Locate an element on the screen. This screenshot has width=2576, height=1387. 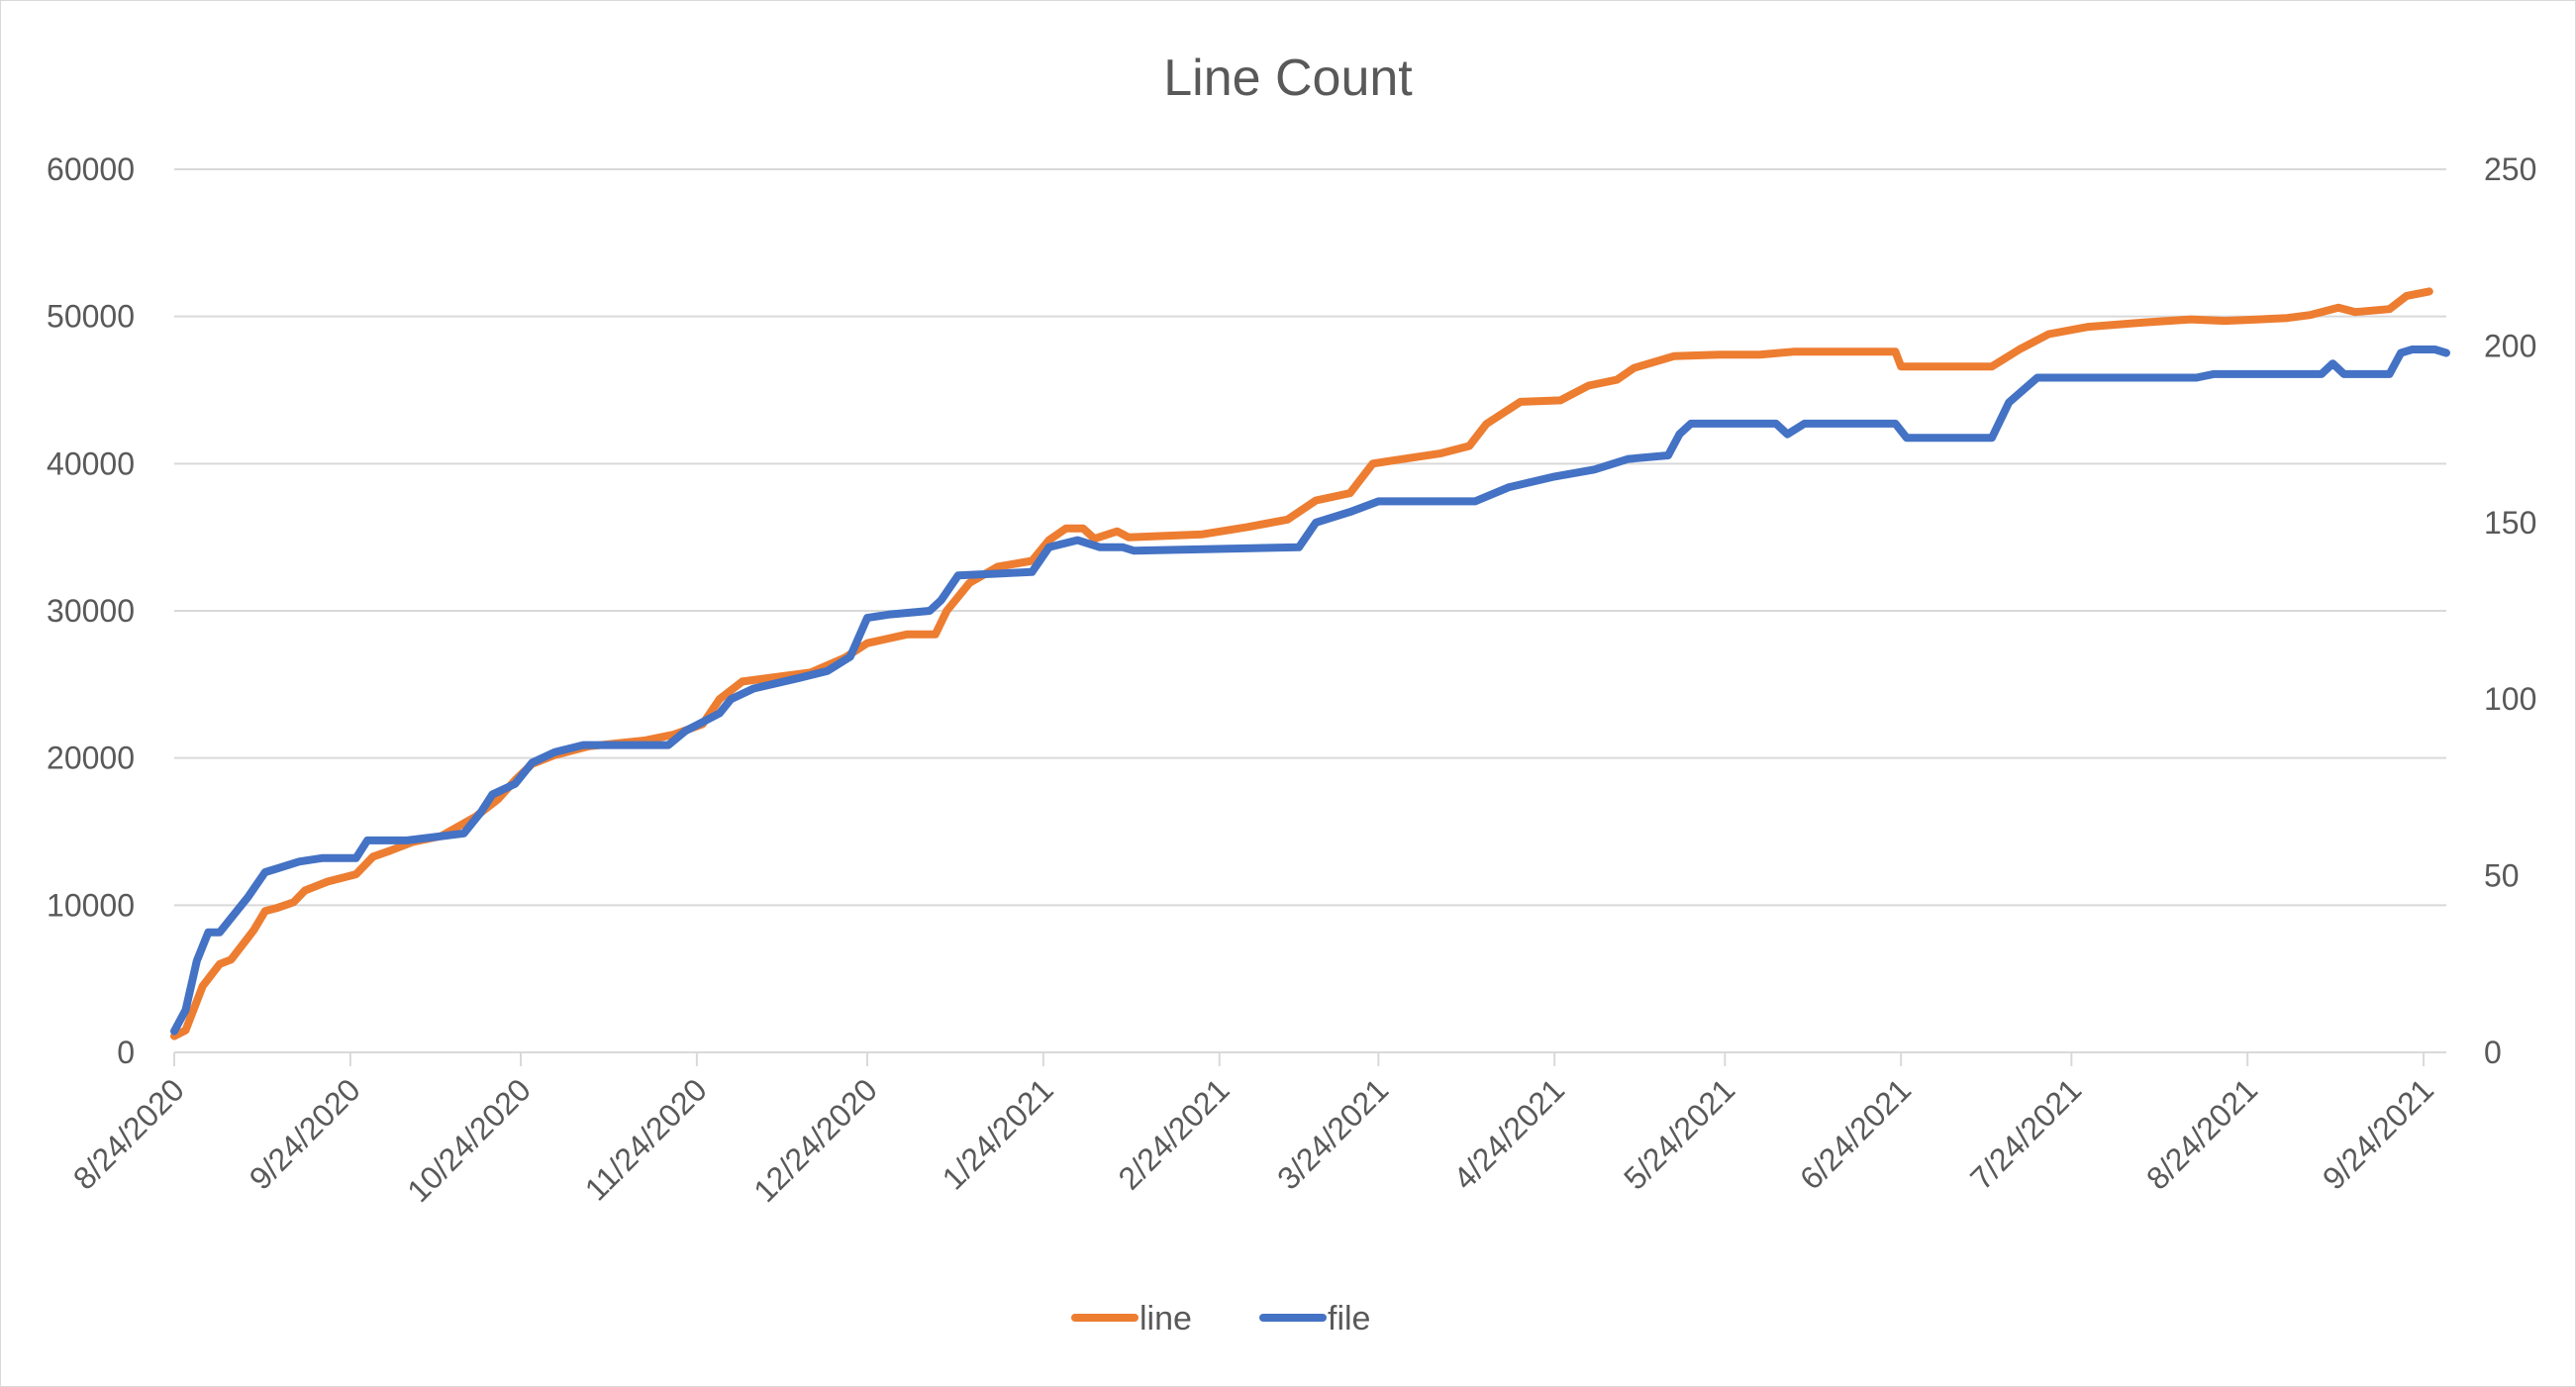
legend-label-file: file is located at coordinates (1349, 1318).